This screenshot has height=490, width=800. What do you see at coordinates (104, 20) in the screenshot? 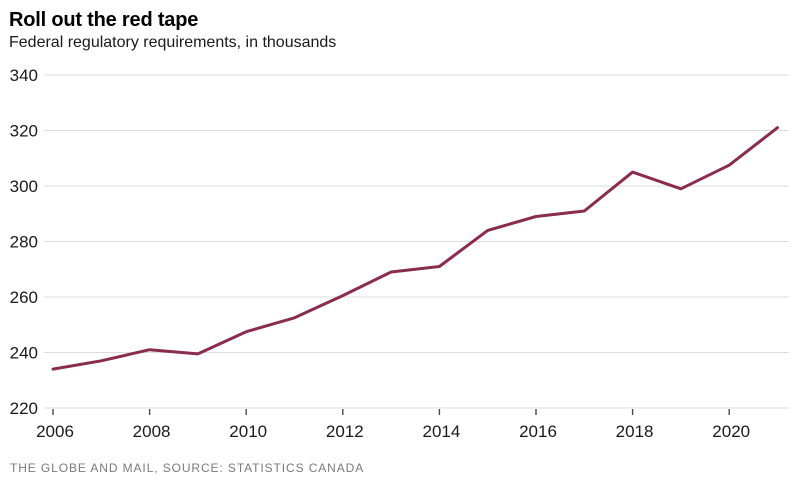
I see `chart-title: Roll out the red tape` at bounding box center [104, 20].